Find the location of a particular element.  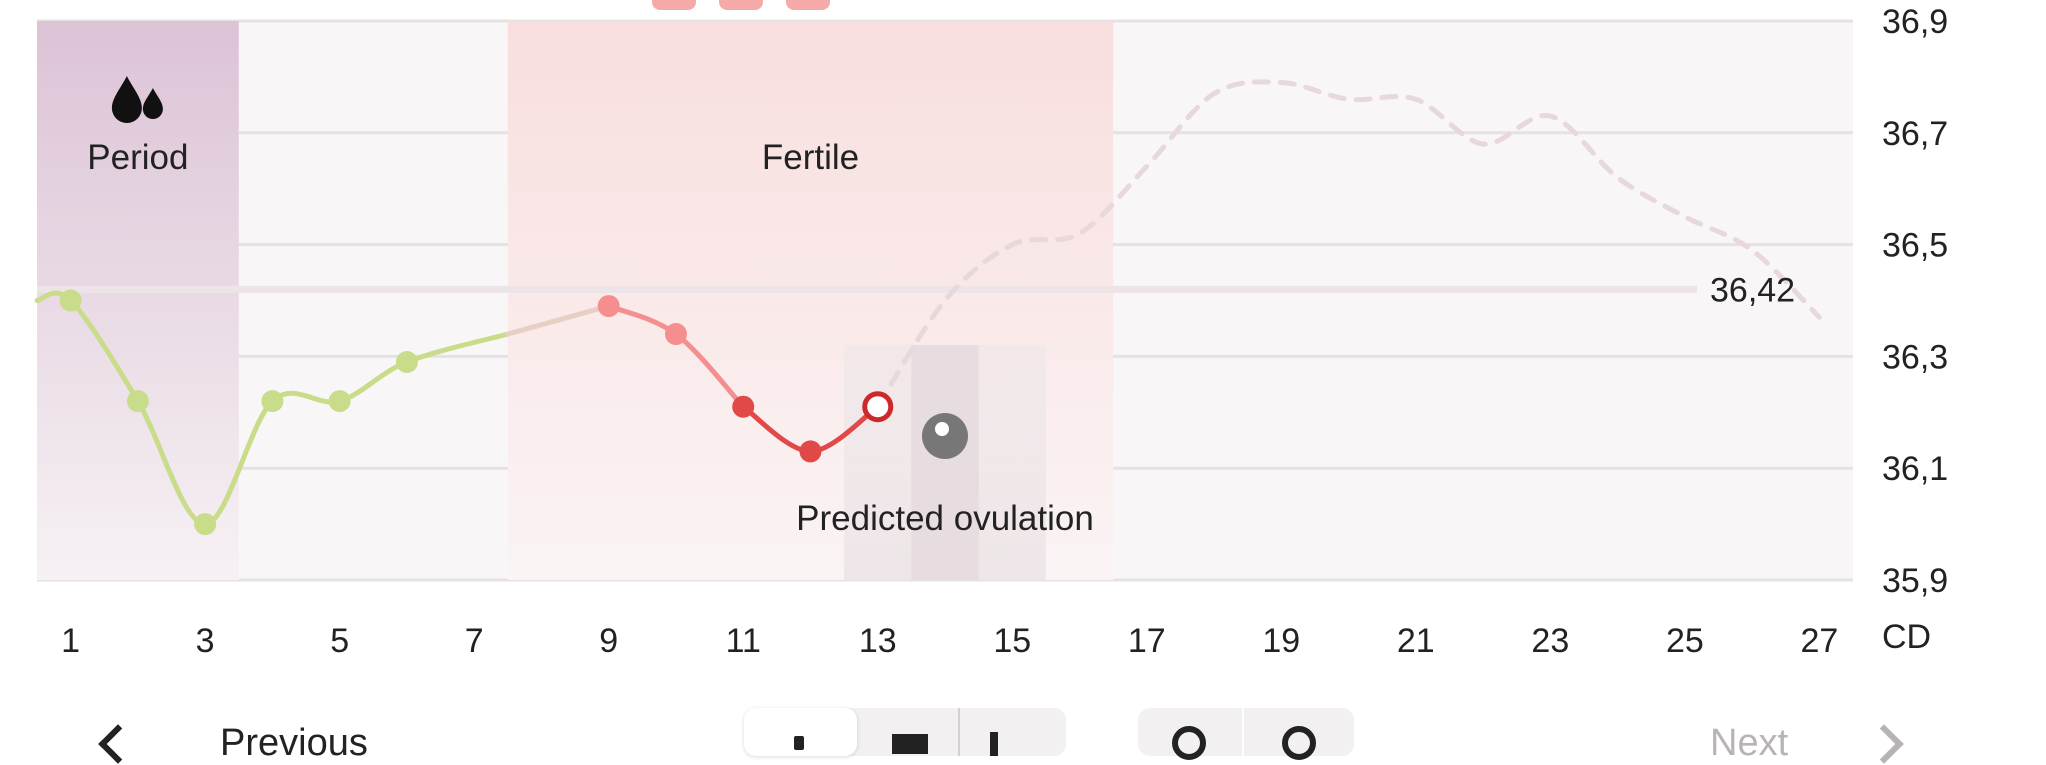

x-tick-label: 11 is located at coordinates (743, 641).